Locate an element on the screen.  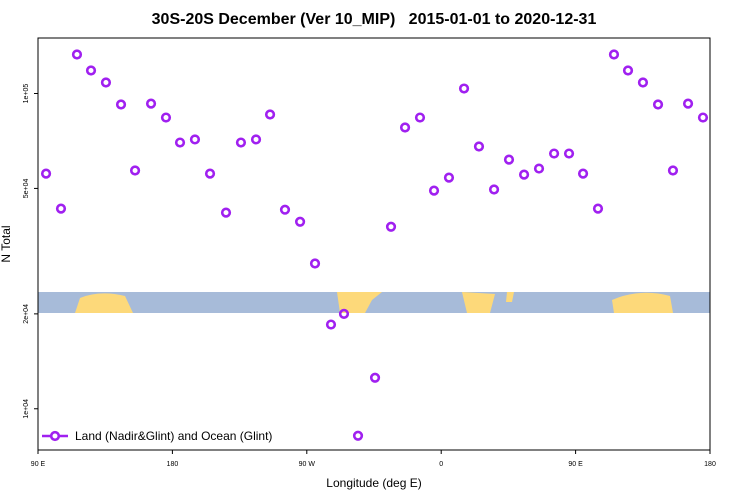
y-axis-label: N Total is located at coordinates (6, 243).